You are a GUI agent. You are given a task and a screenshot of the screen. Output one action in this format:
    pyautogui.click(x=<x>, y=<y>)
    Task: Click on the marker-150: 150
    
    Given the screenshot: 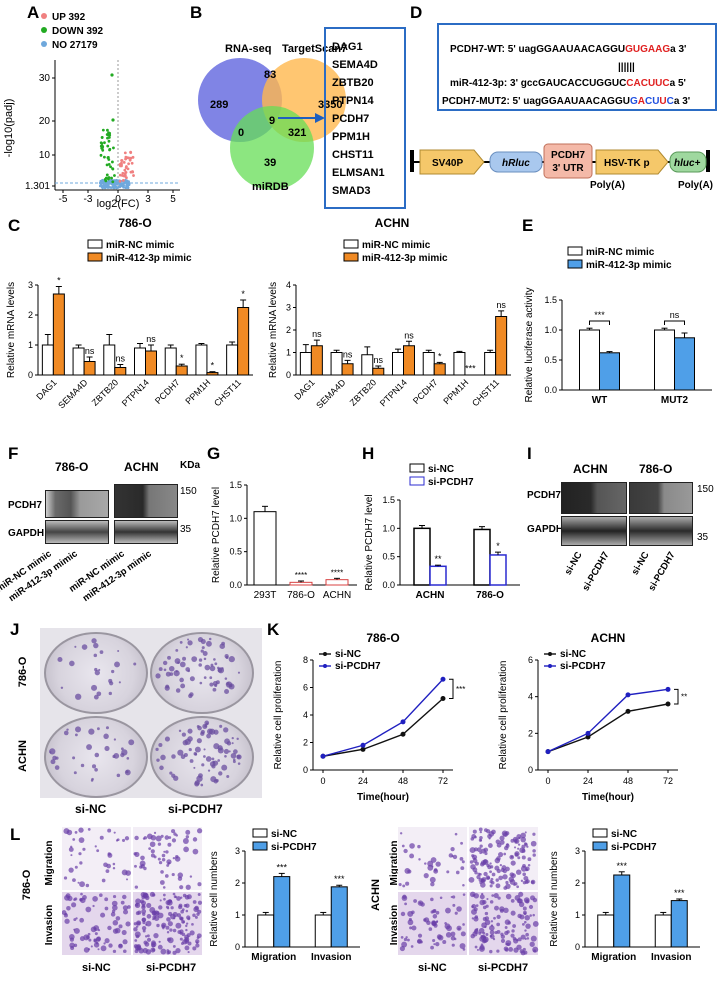 What is the action you would take?
    pyautogui.click(x=188, y=491)
    